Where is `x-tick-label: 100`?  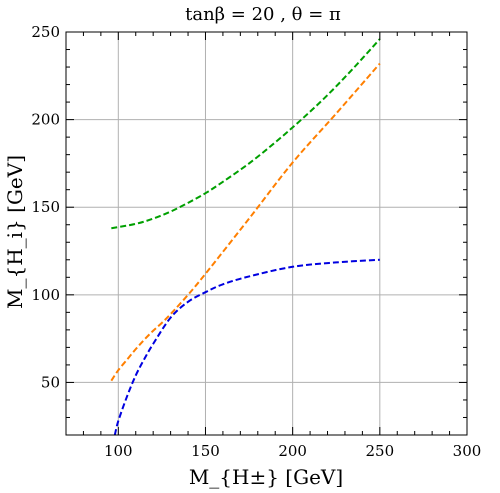 x-tick-label: 100 is located at coordinates (118, 451).